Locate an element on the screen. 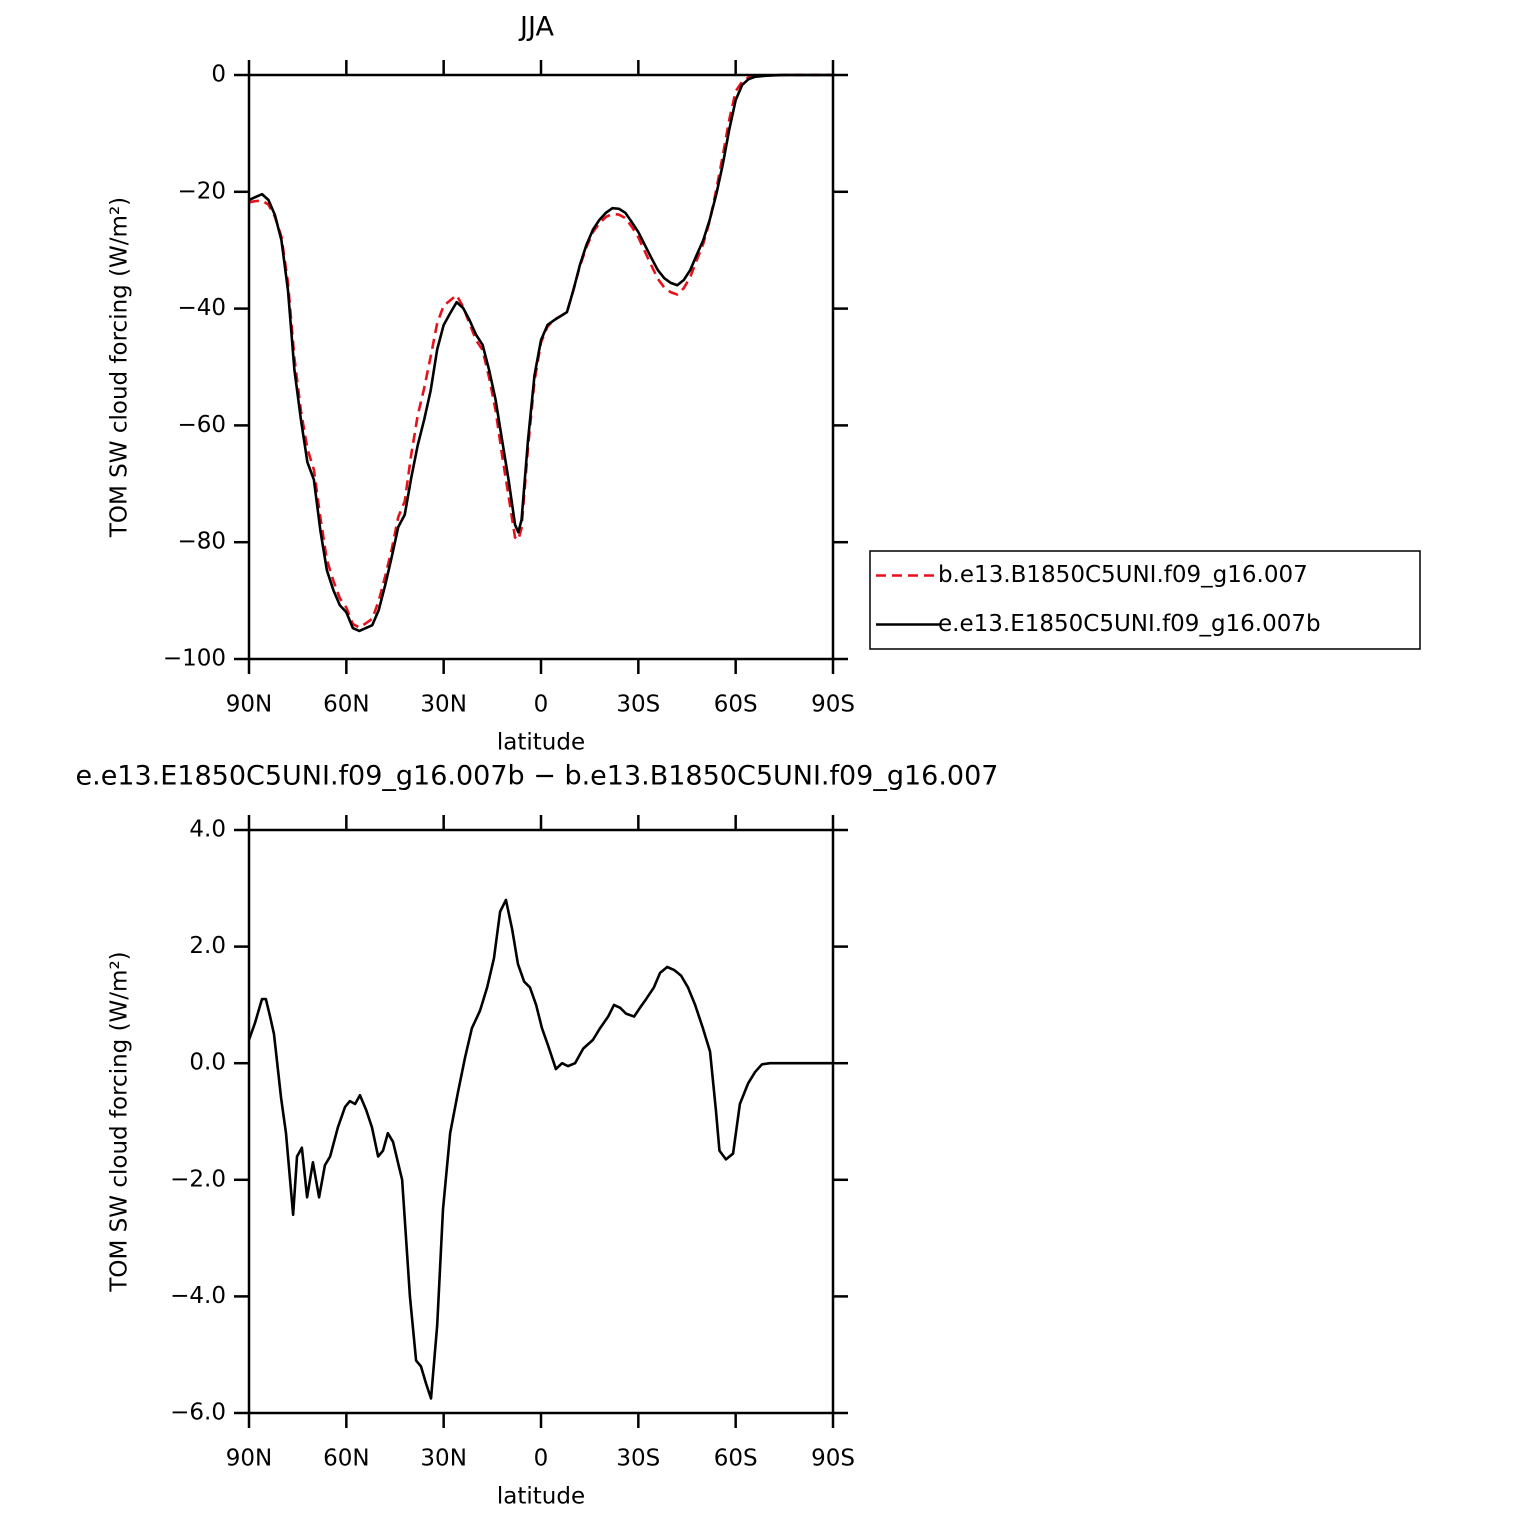  chart-title: JJA is located at coordinates (536, 27).